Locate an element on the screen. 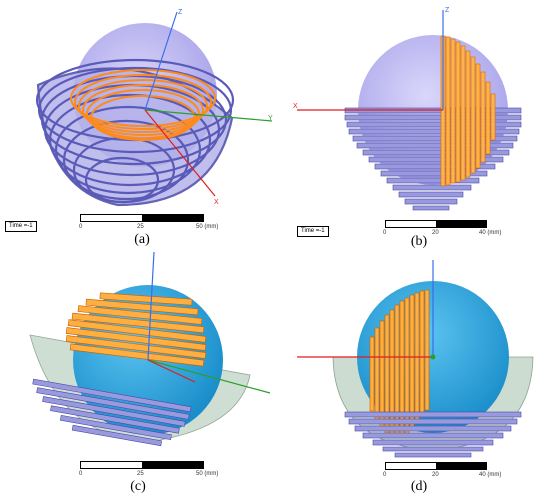  origin-marker is located at coordinates (433, 357).